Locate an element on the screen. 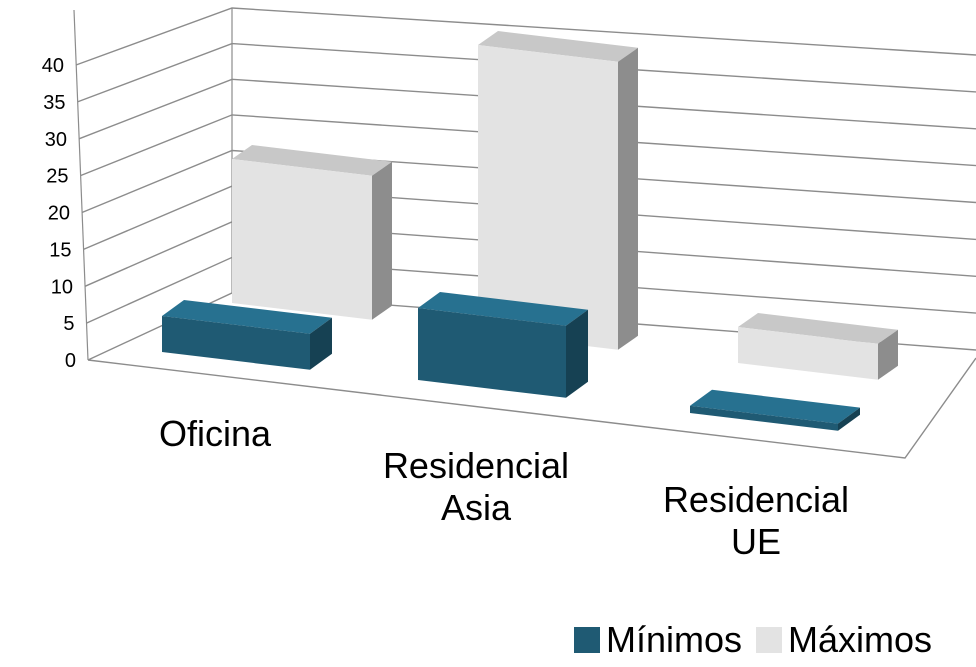 The image size is (976, 667). y-tick-label: 20 is located at coordinates (59, 214).